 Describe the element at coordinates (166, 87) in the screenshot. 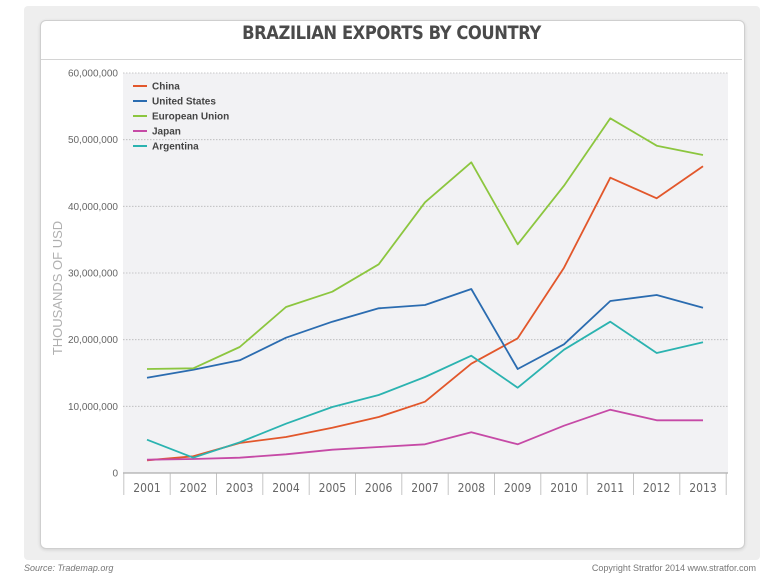

I see `legend-label-china: China` at that location.